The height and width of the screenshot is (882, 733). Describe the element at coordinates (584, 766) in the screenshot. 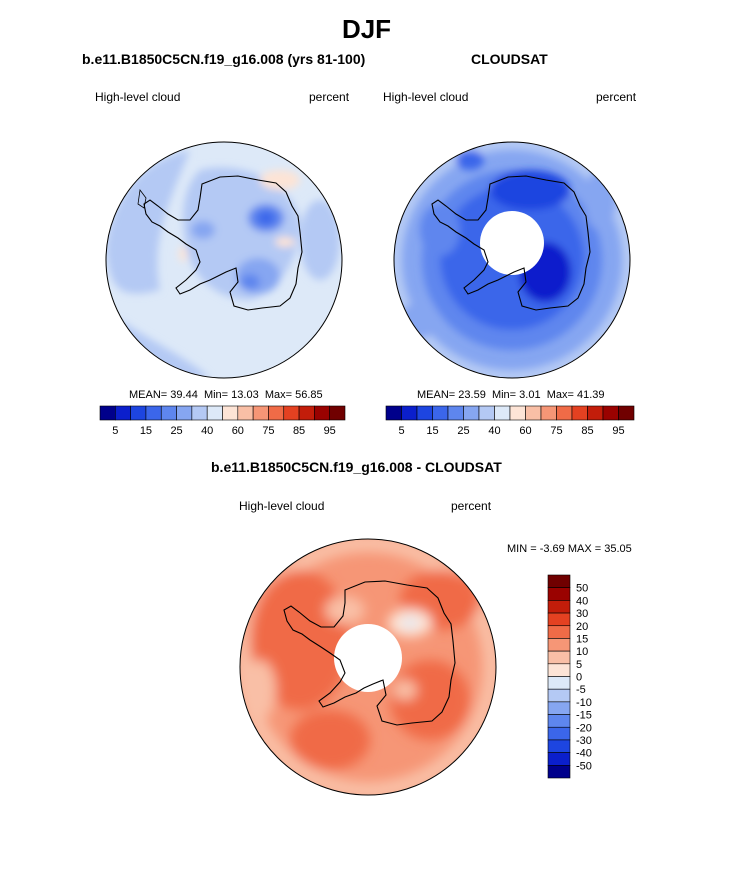

I see `diff-colorbar-tick-label: -50` at that location.